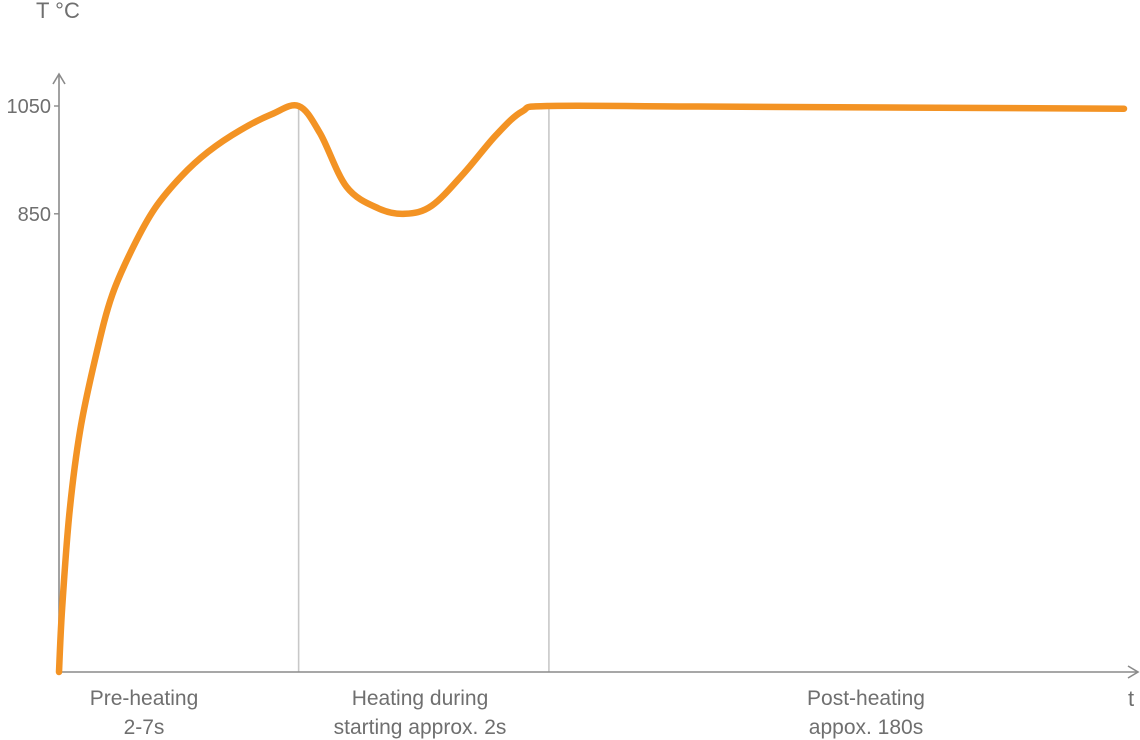  Describe the element at coordinates (866, 698) in the screenshot. I see `phase-label: Post-heating` at that location.